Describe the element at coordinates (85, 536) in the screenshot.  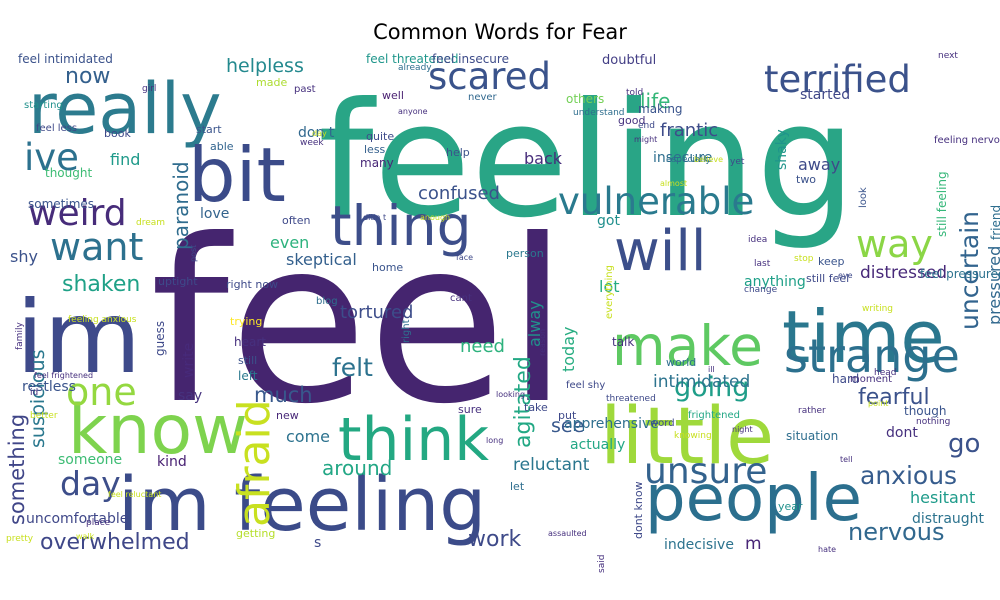
I see `word-walk: walk` at that location.